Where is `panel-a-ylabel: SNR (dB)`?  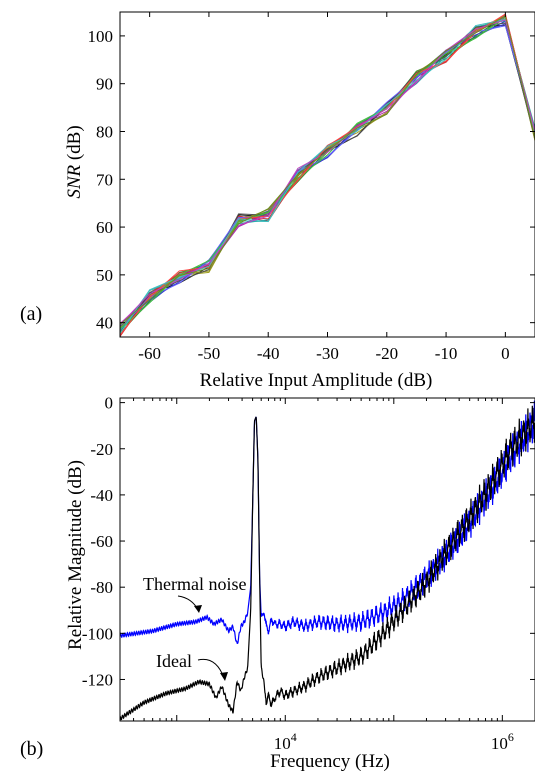 panel-a-ylabel: SNR (dB) is located at coordinates (74, 161).